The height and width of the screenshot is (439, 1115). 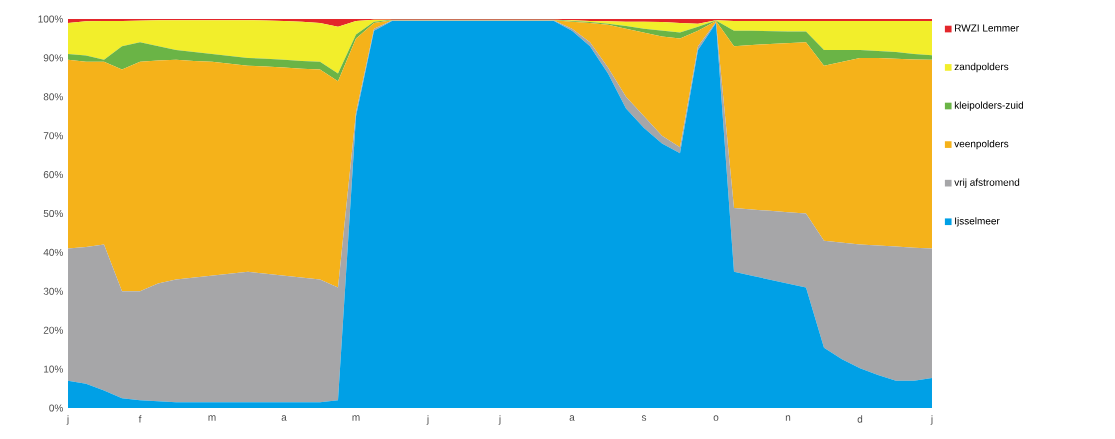 I want to click on legend-label: RWZI Lemmer, so click(x=987, y=28).